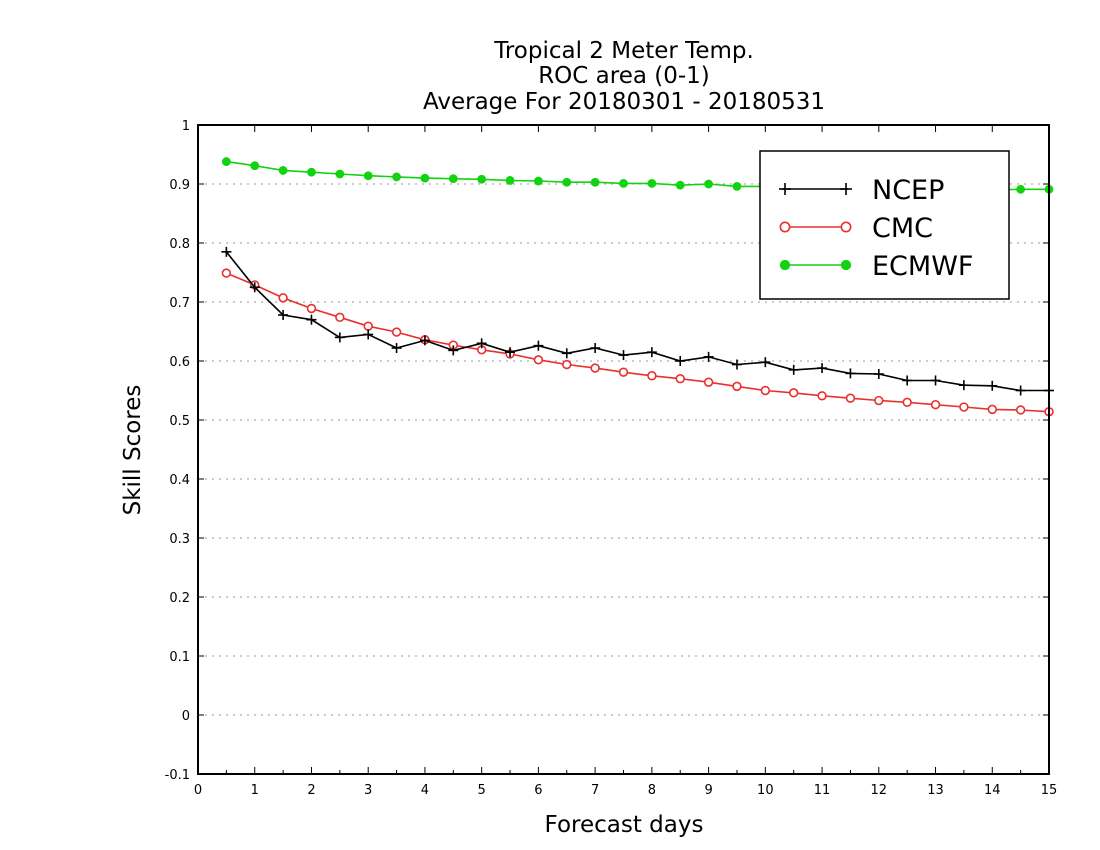 The image size is (1100, 850). Describe the element at coordinates (179, 303) in the screenshot. I see `y-tick-label: 0.7` at that location.